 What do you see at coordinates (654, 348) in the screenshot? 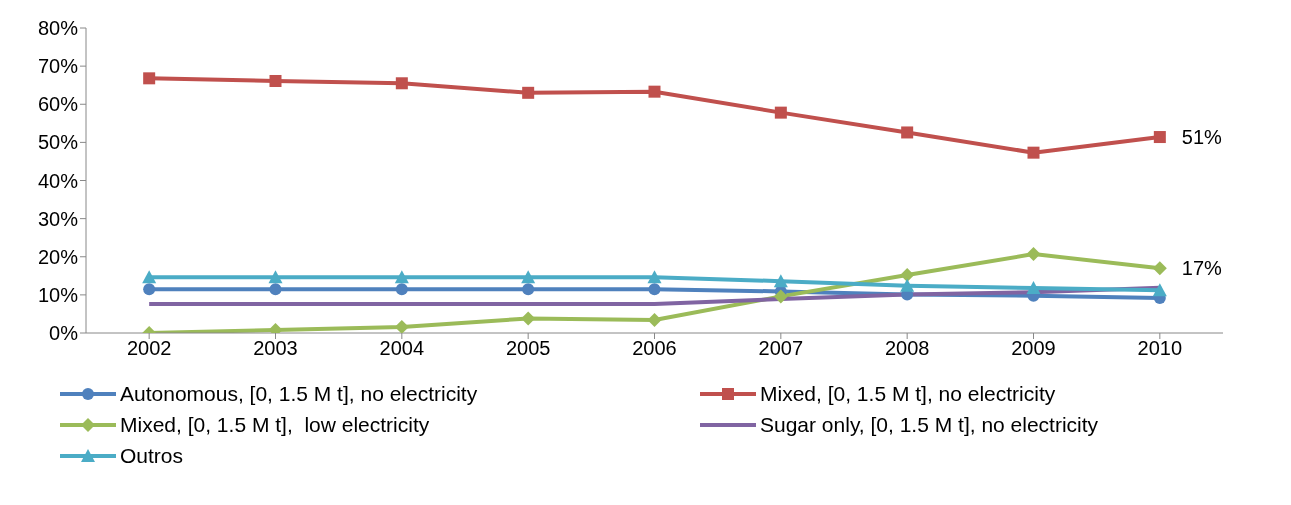
I see `x-tick-label: 2006` at bounding box center [654, 348].